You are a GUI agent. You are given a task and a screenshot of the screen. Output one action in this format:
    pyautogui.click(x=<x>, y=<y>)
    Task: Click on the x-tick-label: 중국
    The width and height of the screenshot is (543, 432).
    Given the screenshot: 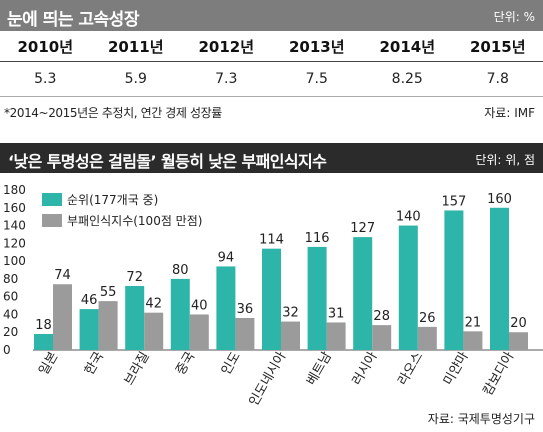 What is the action you would take?
    pyautogui.click(x=185, y=363)
    